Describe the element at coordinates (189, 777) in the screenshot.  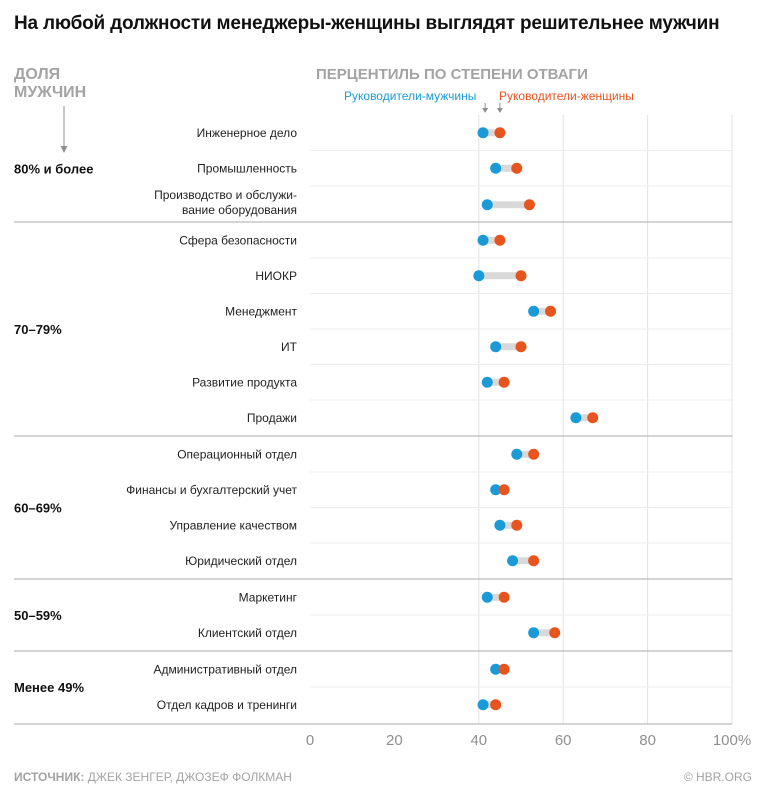
I see `source-text: ДЖЕК ЗЕНГЕР, ДЖОЗЕФ ФОЛКМАН` at that location.